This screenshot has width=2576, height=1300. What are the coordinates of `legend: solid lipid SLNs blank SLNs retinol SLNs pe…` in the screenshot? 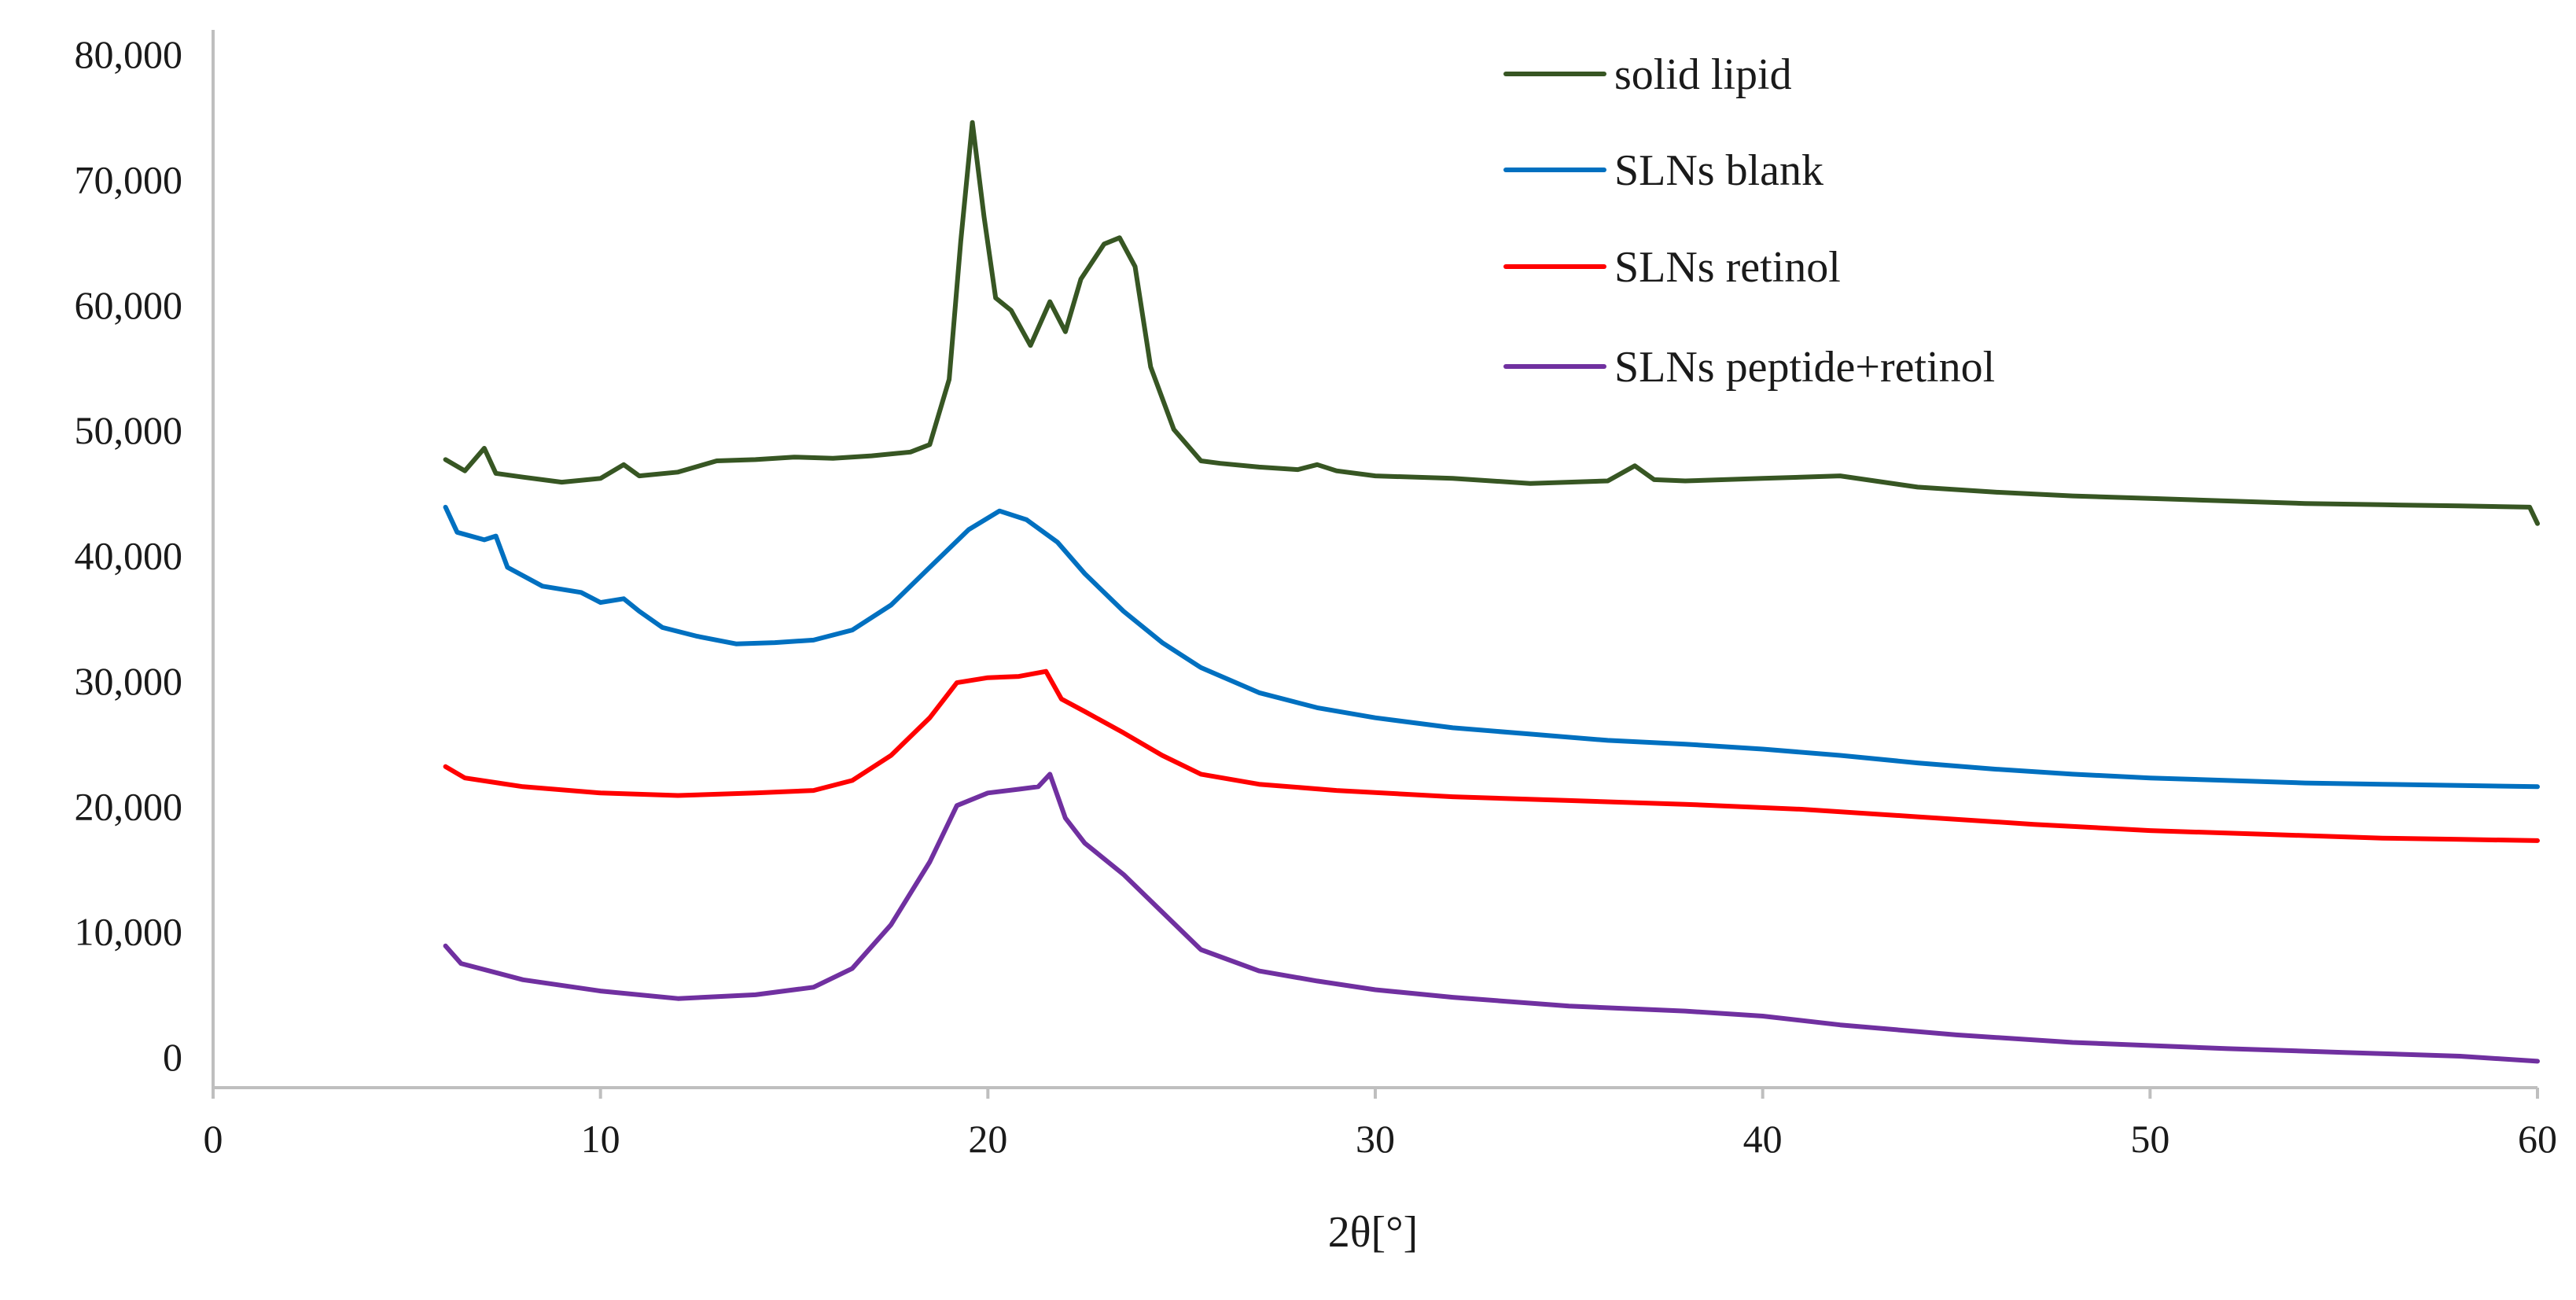 It's located at (1749, 221).